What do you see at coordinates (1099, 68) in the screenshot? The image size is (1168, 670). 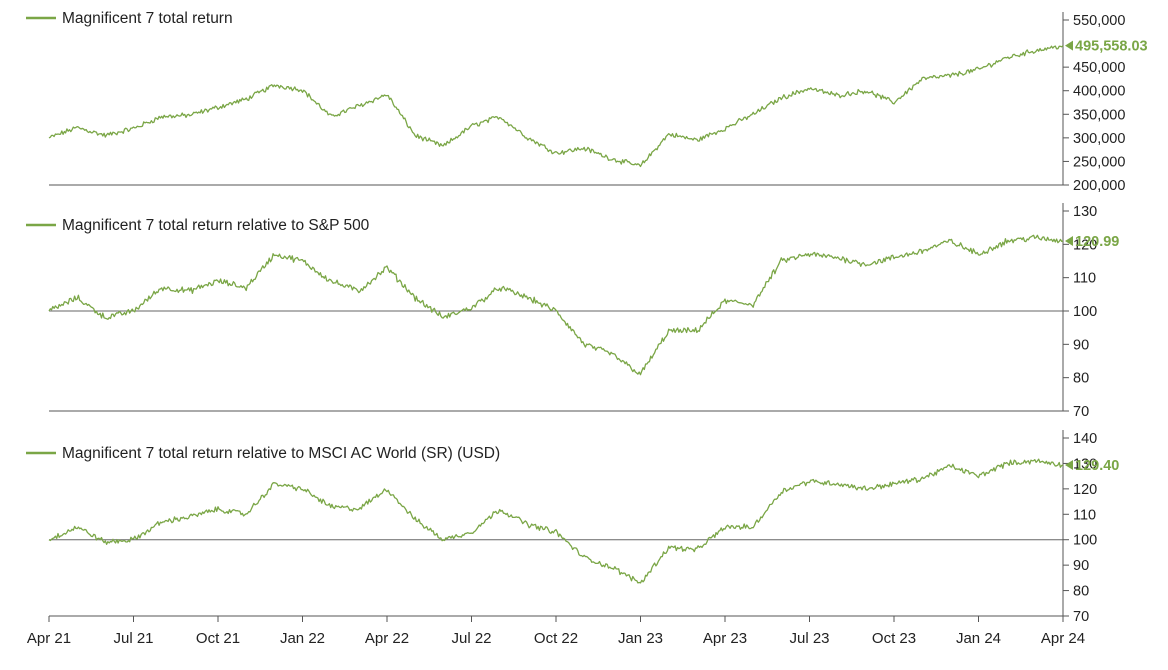 I see `panel-1-y-tick-label: 450,000` at bounding box center [1099, 68].